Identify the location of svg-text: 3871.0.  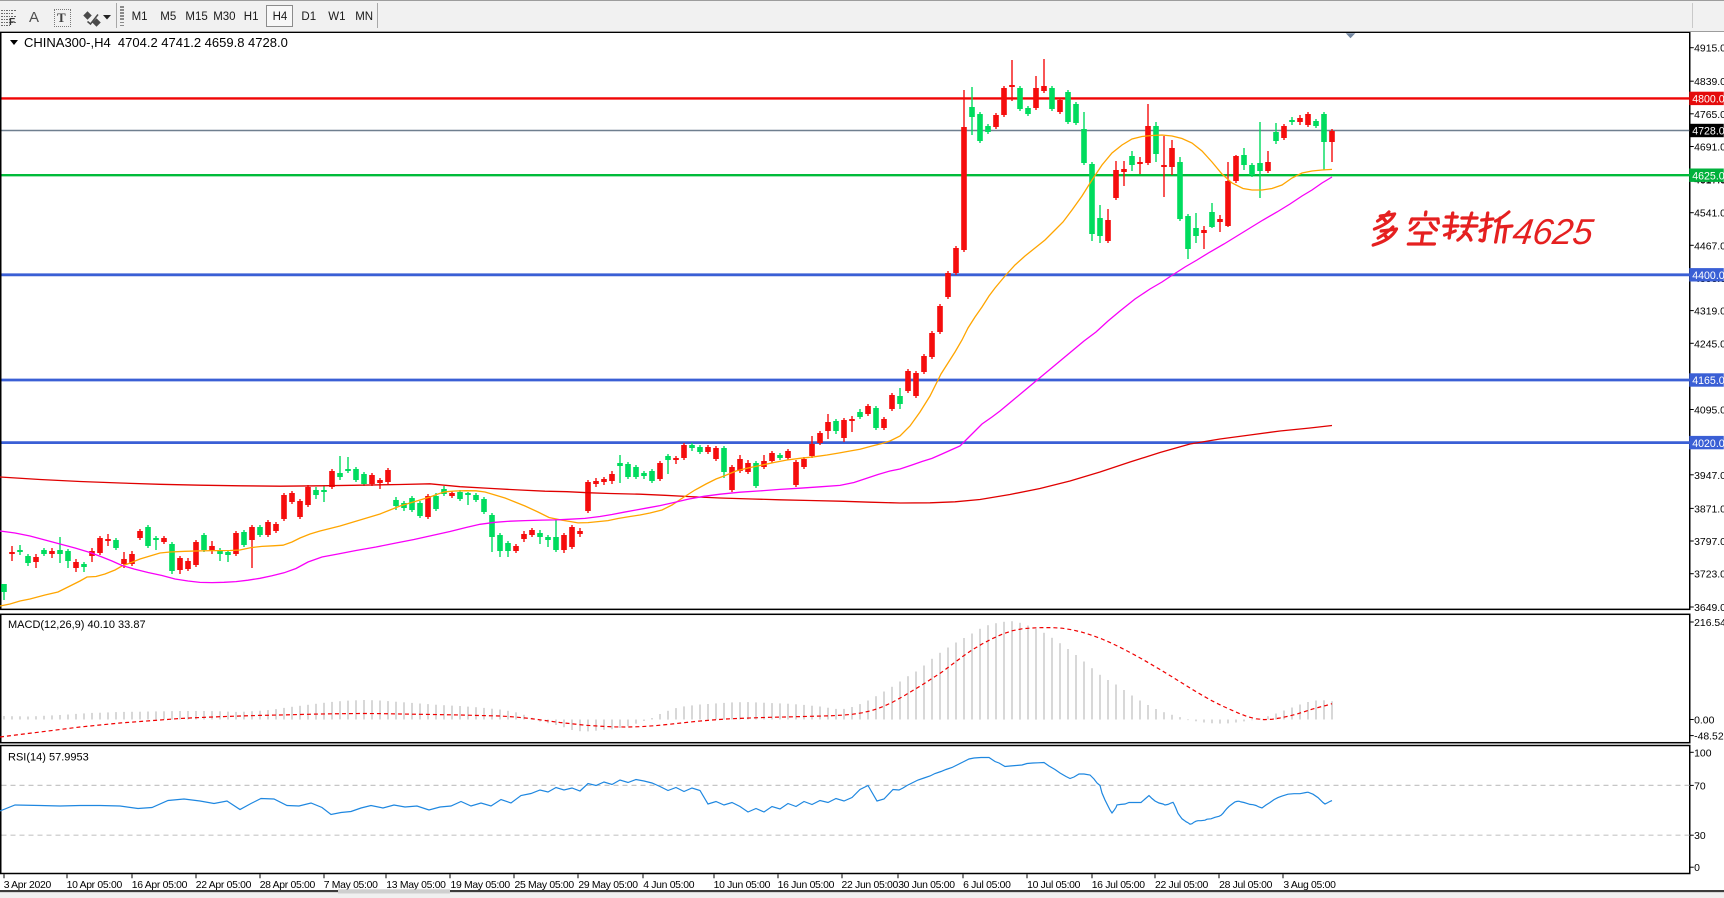
(1709, 509).